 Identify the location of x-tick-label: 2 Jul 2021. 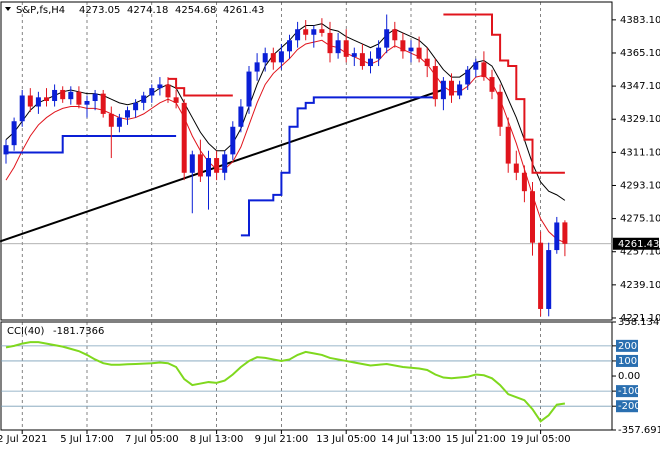
(23, 439).